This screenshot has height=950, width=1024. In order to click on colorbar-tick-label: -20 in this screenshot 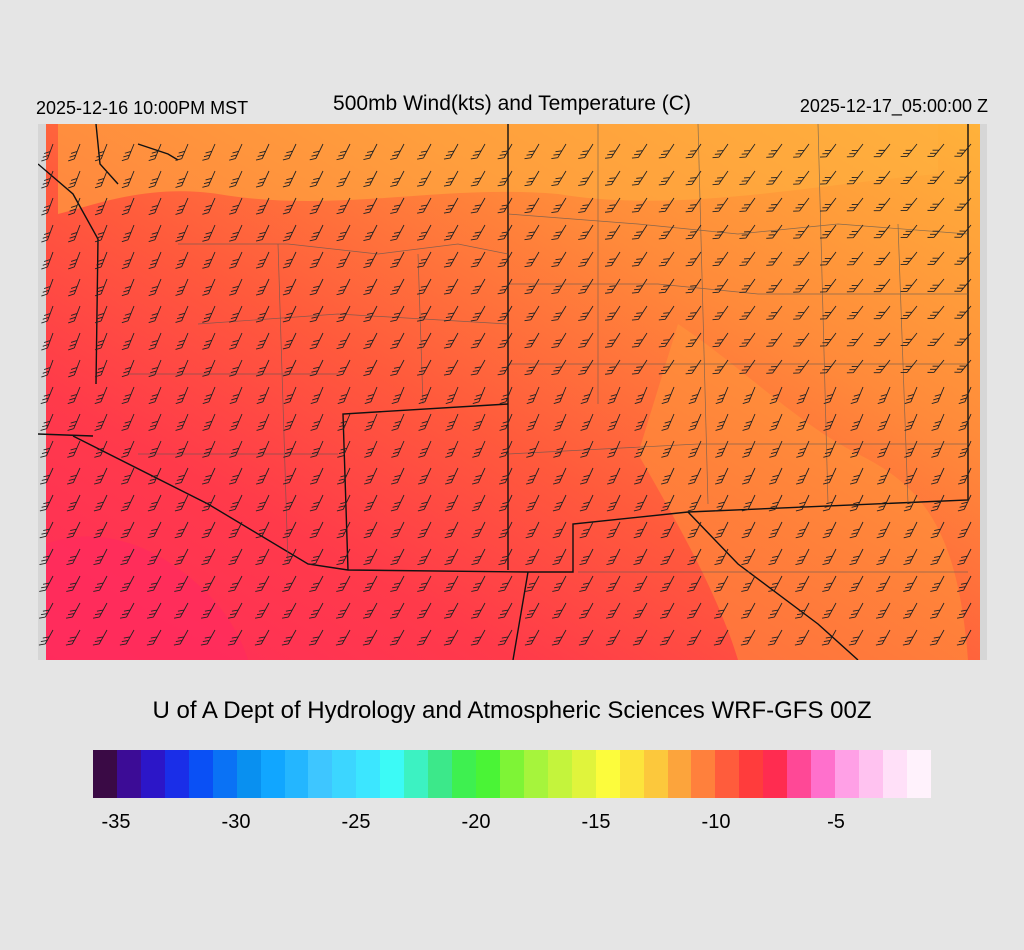, I will do `click(476, 822)`.